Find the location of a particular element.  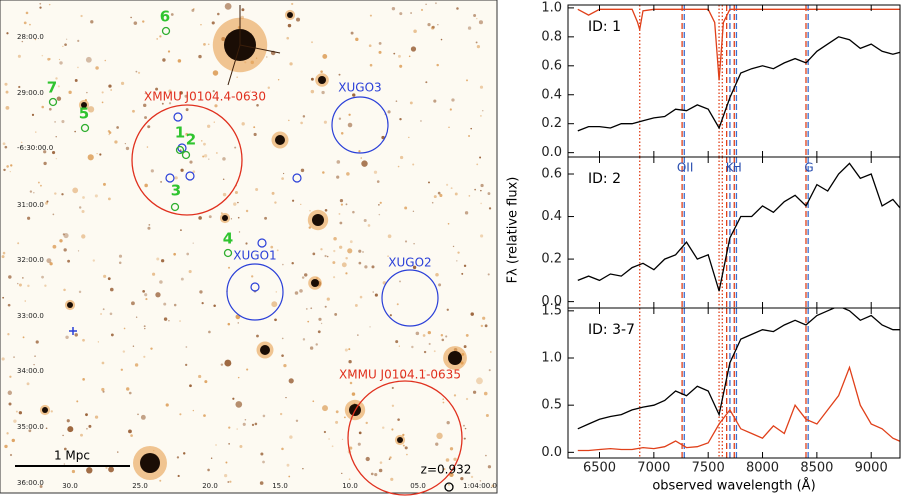

y-tick-label: 0.4 is located at coordinates (551, 94).